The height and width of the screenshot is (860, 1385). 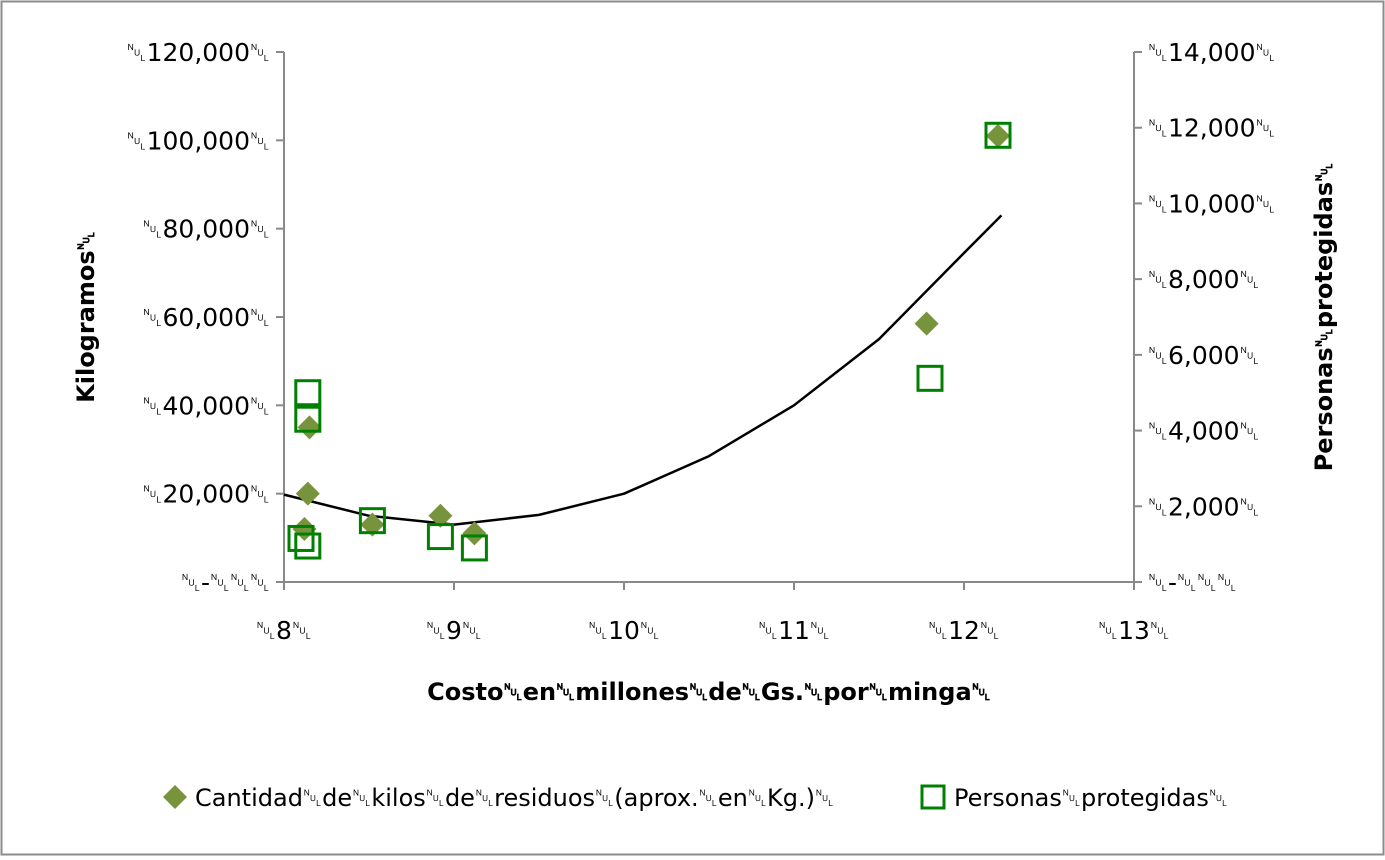 What do you see at coordinates (933, 797) in the screenshot?
I see `legend-square-icon` at bounding box center [933, 797].